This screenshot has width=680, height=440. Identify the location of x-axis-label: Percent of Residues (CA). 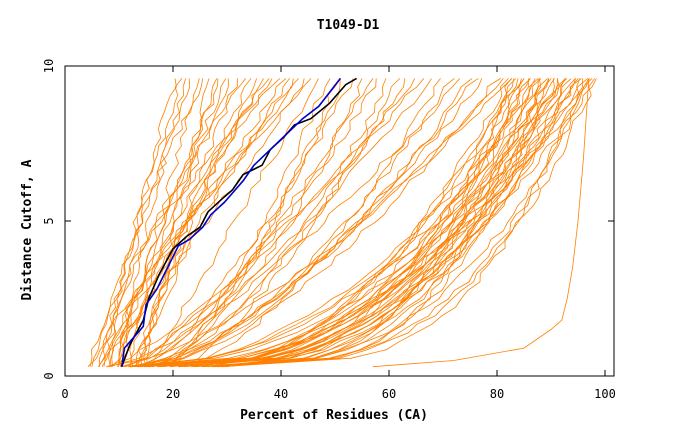
(334, 415).